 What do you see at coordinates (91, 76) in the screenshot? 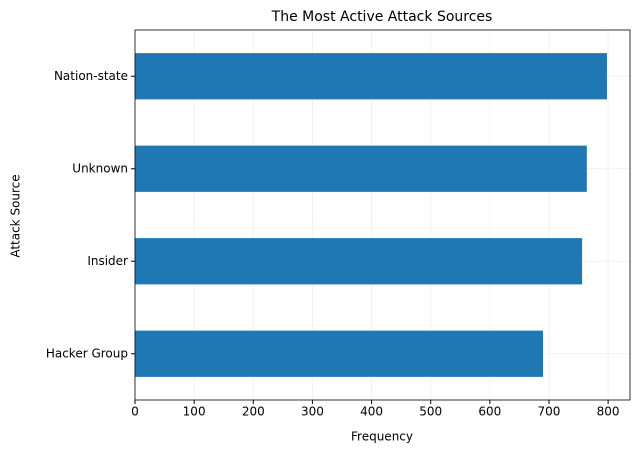
I see `y-tick-label: Nation-state` at bounding box center [91, 76].